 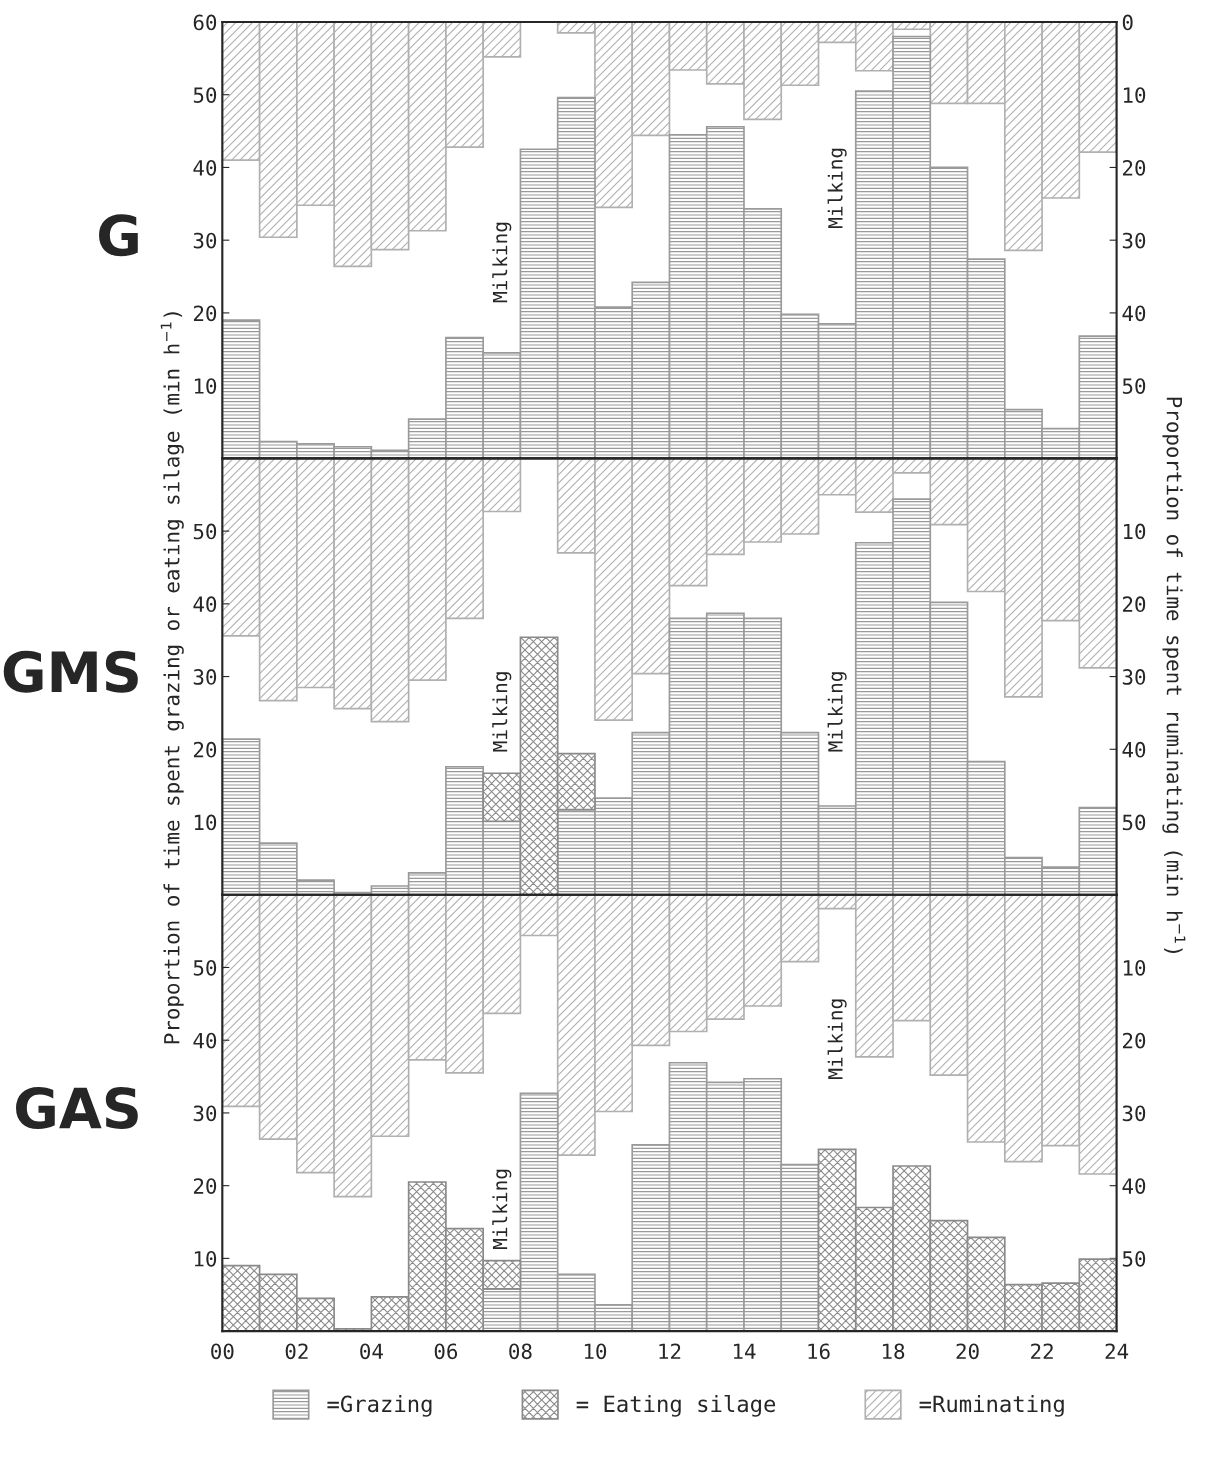 What do you see at coordinates (670, 1351) in the screenshot?
I see `x-tick-label: 12` at bounding box center [670, 1351].